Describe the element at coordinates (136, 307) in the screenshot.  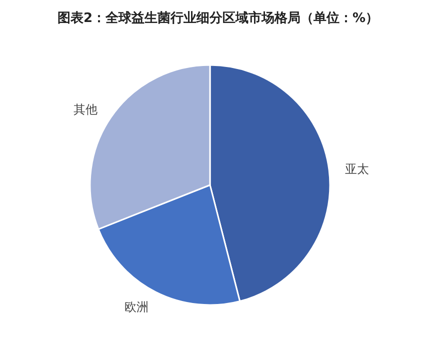
I see `slice-label: 欧洲` at that location.